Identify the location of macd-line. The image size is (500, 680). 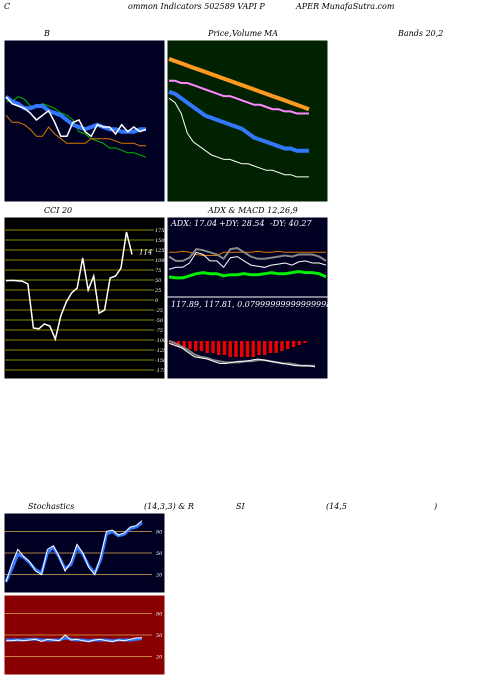
(242, 355).